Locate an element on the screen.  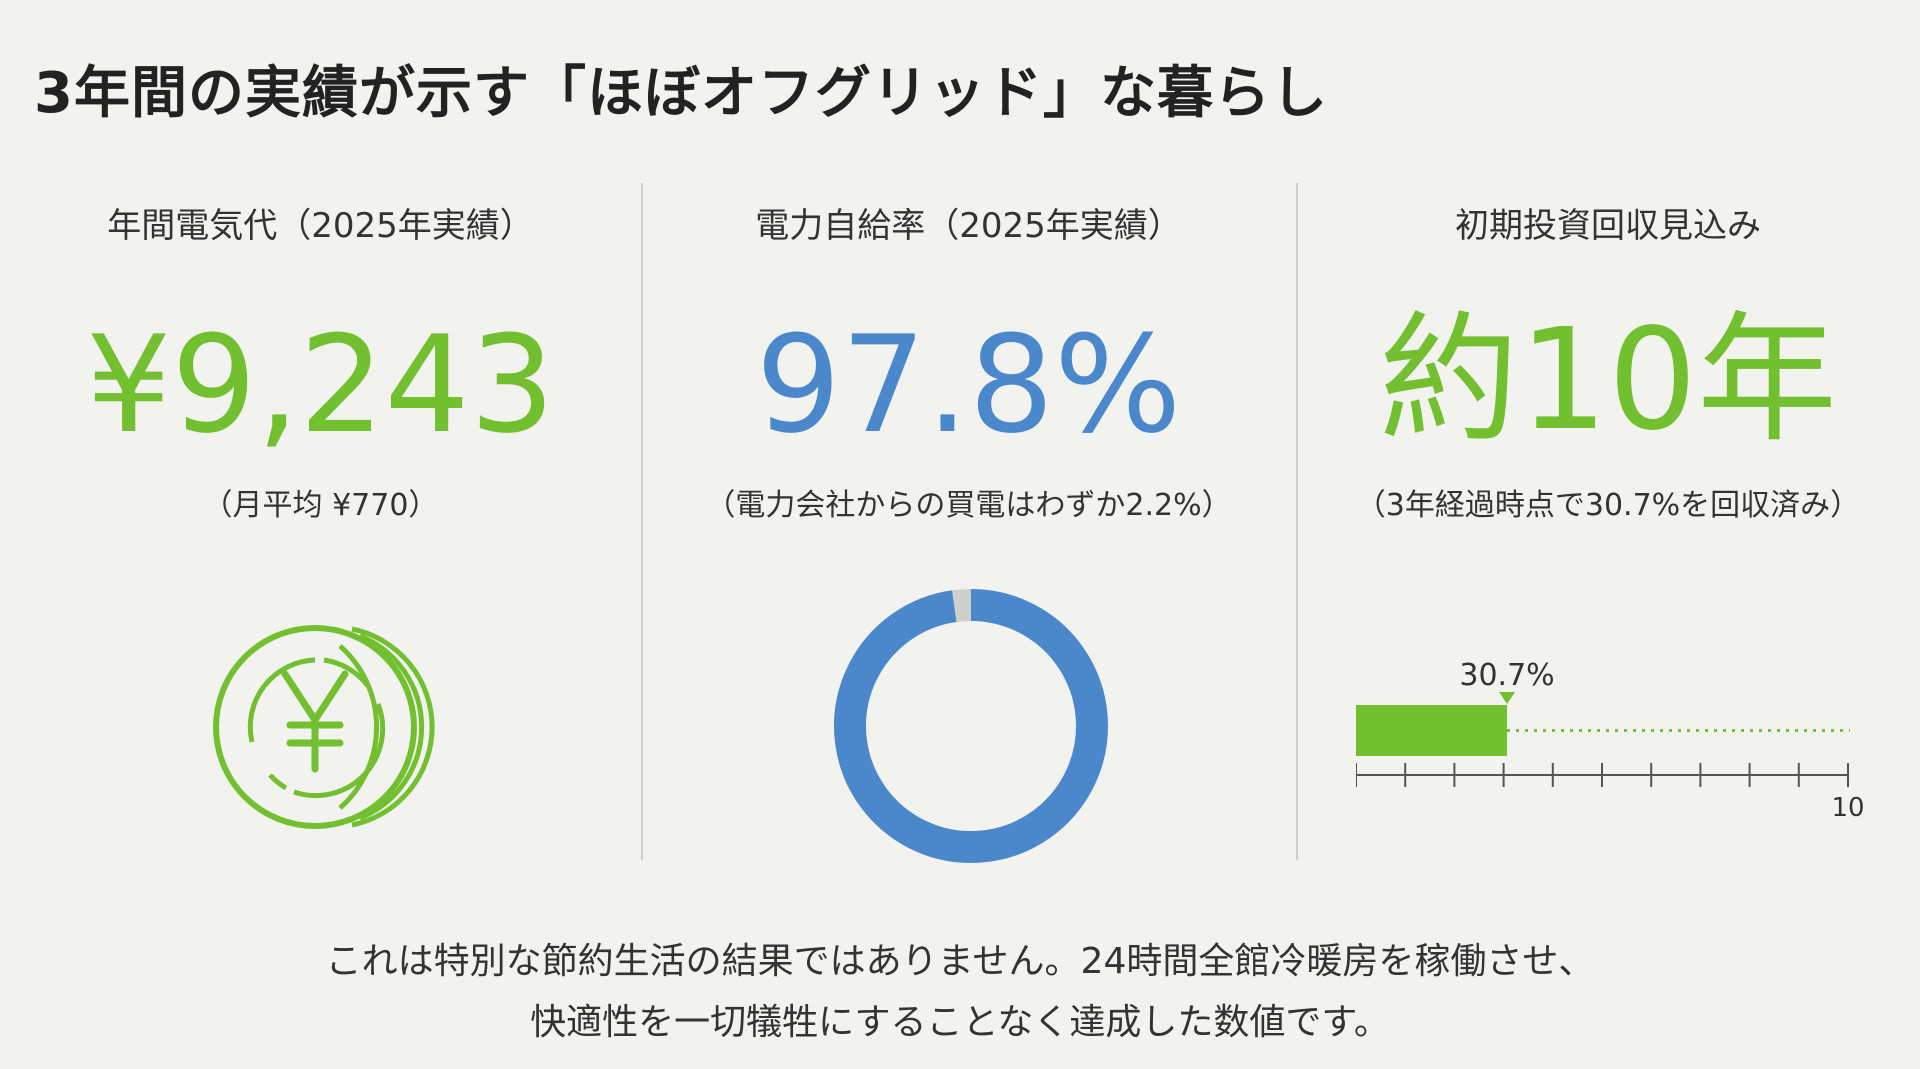
payback-progress-chart: 30.7% 10 is located at coordinates (1610, 739).